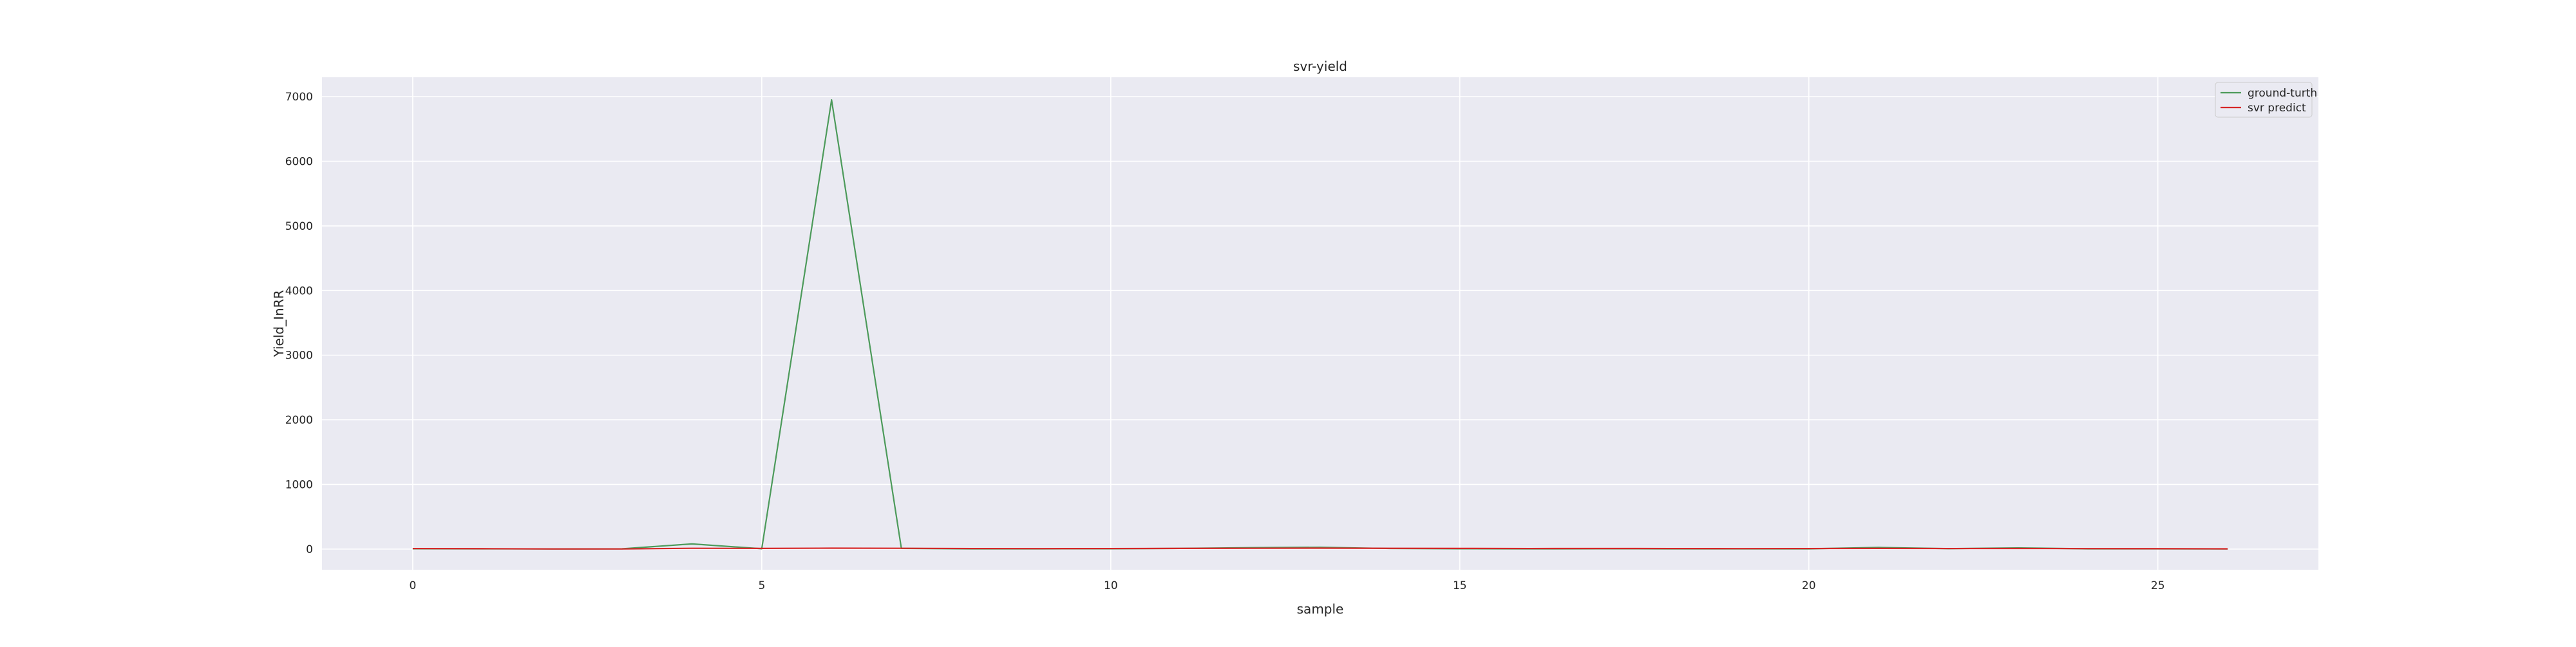 The image size is (2576, 647). Describe the element at coordinates (1287, 585) in the screenshot. I see `x-tick-labels: 0 5 10 15 20 25` at that location.